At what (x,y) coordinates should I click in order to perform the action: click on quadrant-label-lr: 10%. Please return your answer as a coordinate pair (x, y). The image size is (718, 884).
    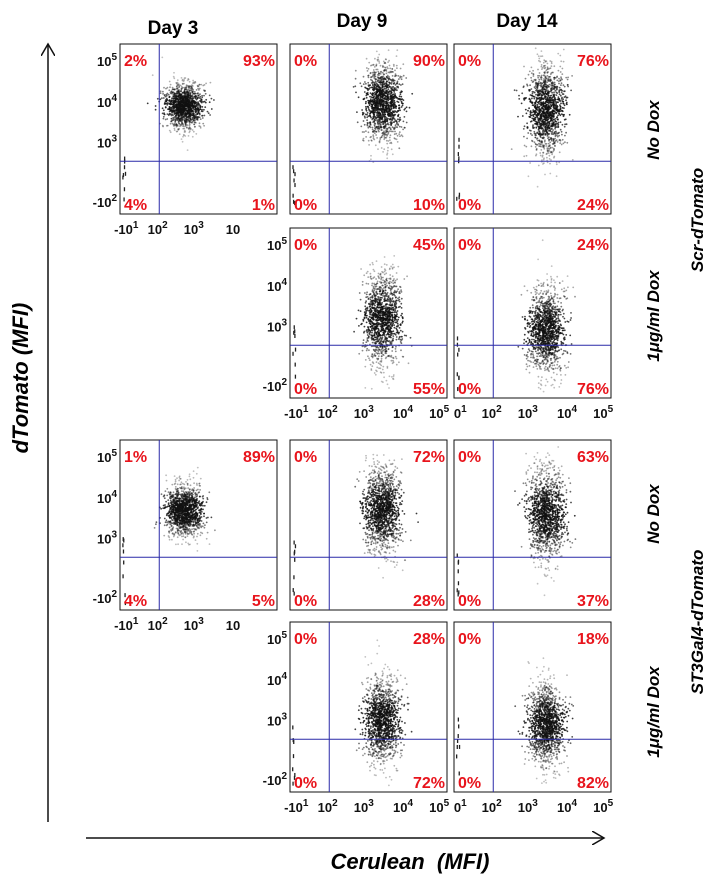
    Looking at the image, I should click on (429, 205).